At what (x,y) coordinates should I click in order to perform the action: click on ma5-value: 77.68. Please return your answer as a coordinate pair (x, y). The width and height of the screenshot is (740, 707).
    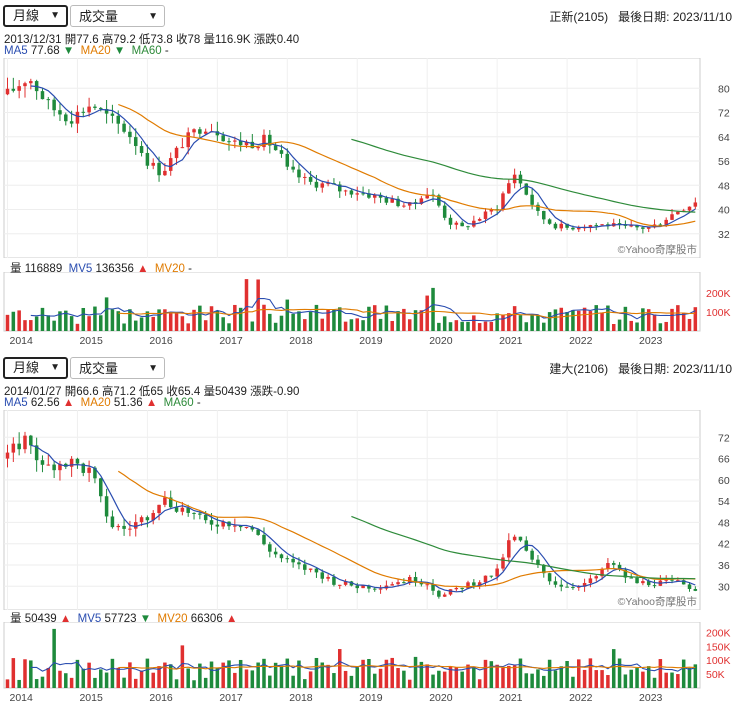
    Looking at the image, I should click on (45, 51).